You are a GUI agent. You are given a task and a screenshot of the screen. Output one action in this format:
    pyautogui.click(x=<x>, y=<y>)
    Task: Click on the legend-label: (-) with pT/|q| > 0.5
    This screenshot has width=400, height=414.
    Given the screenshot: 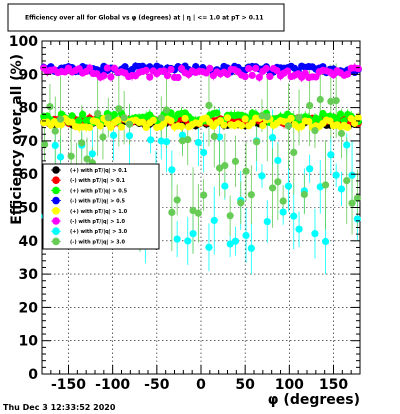 What is the action you would take?
    pyautogui.click(x=98, y=202)
    